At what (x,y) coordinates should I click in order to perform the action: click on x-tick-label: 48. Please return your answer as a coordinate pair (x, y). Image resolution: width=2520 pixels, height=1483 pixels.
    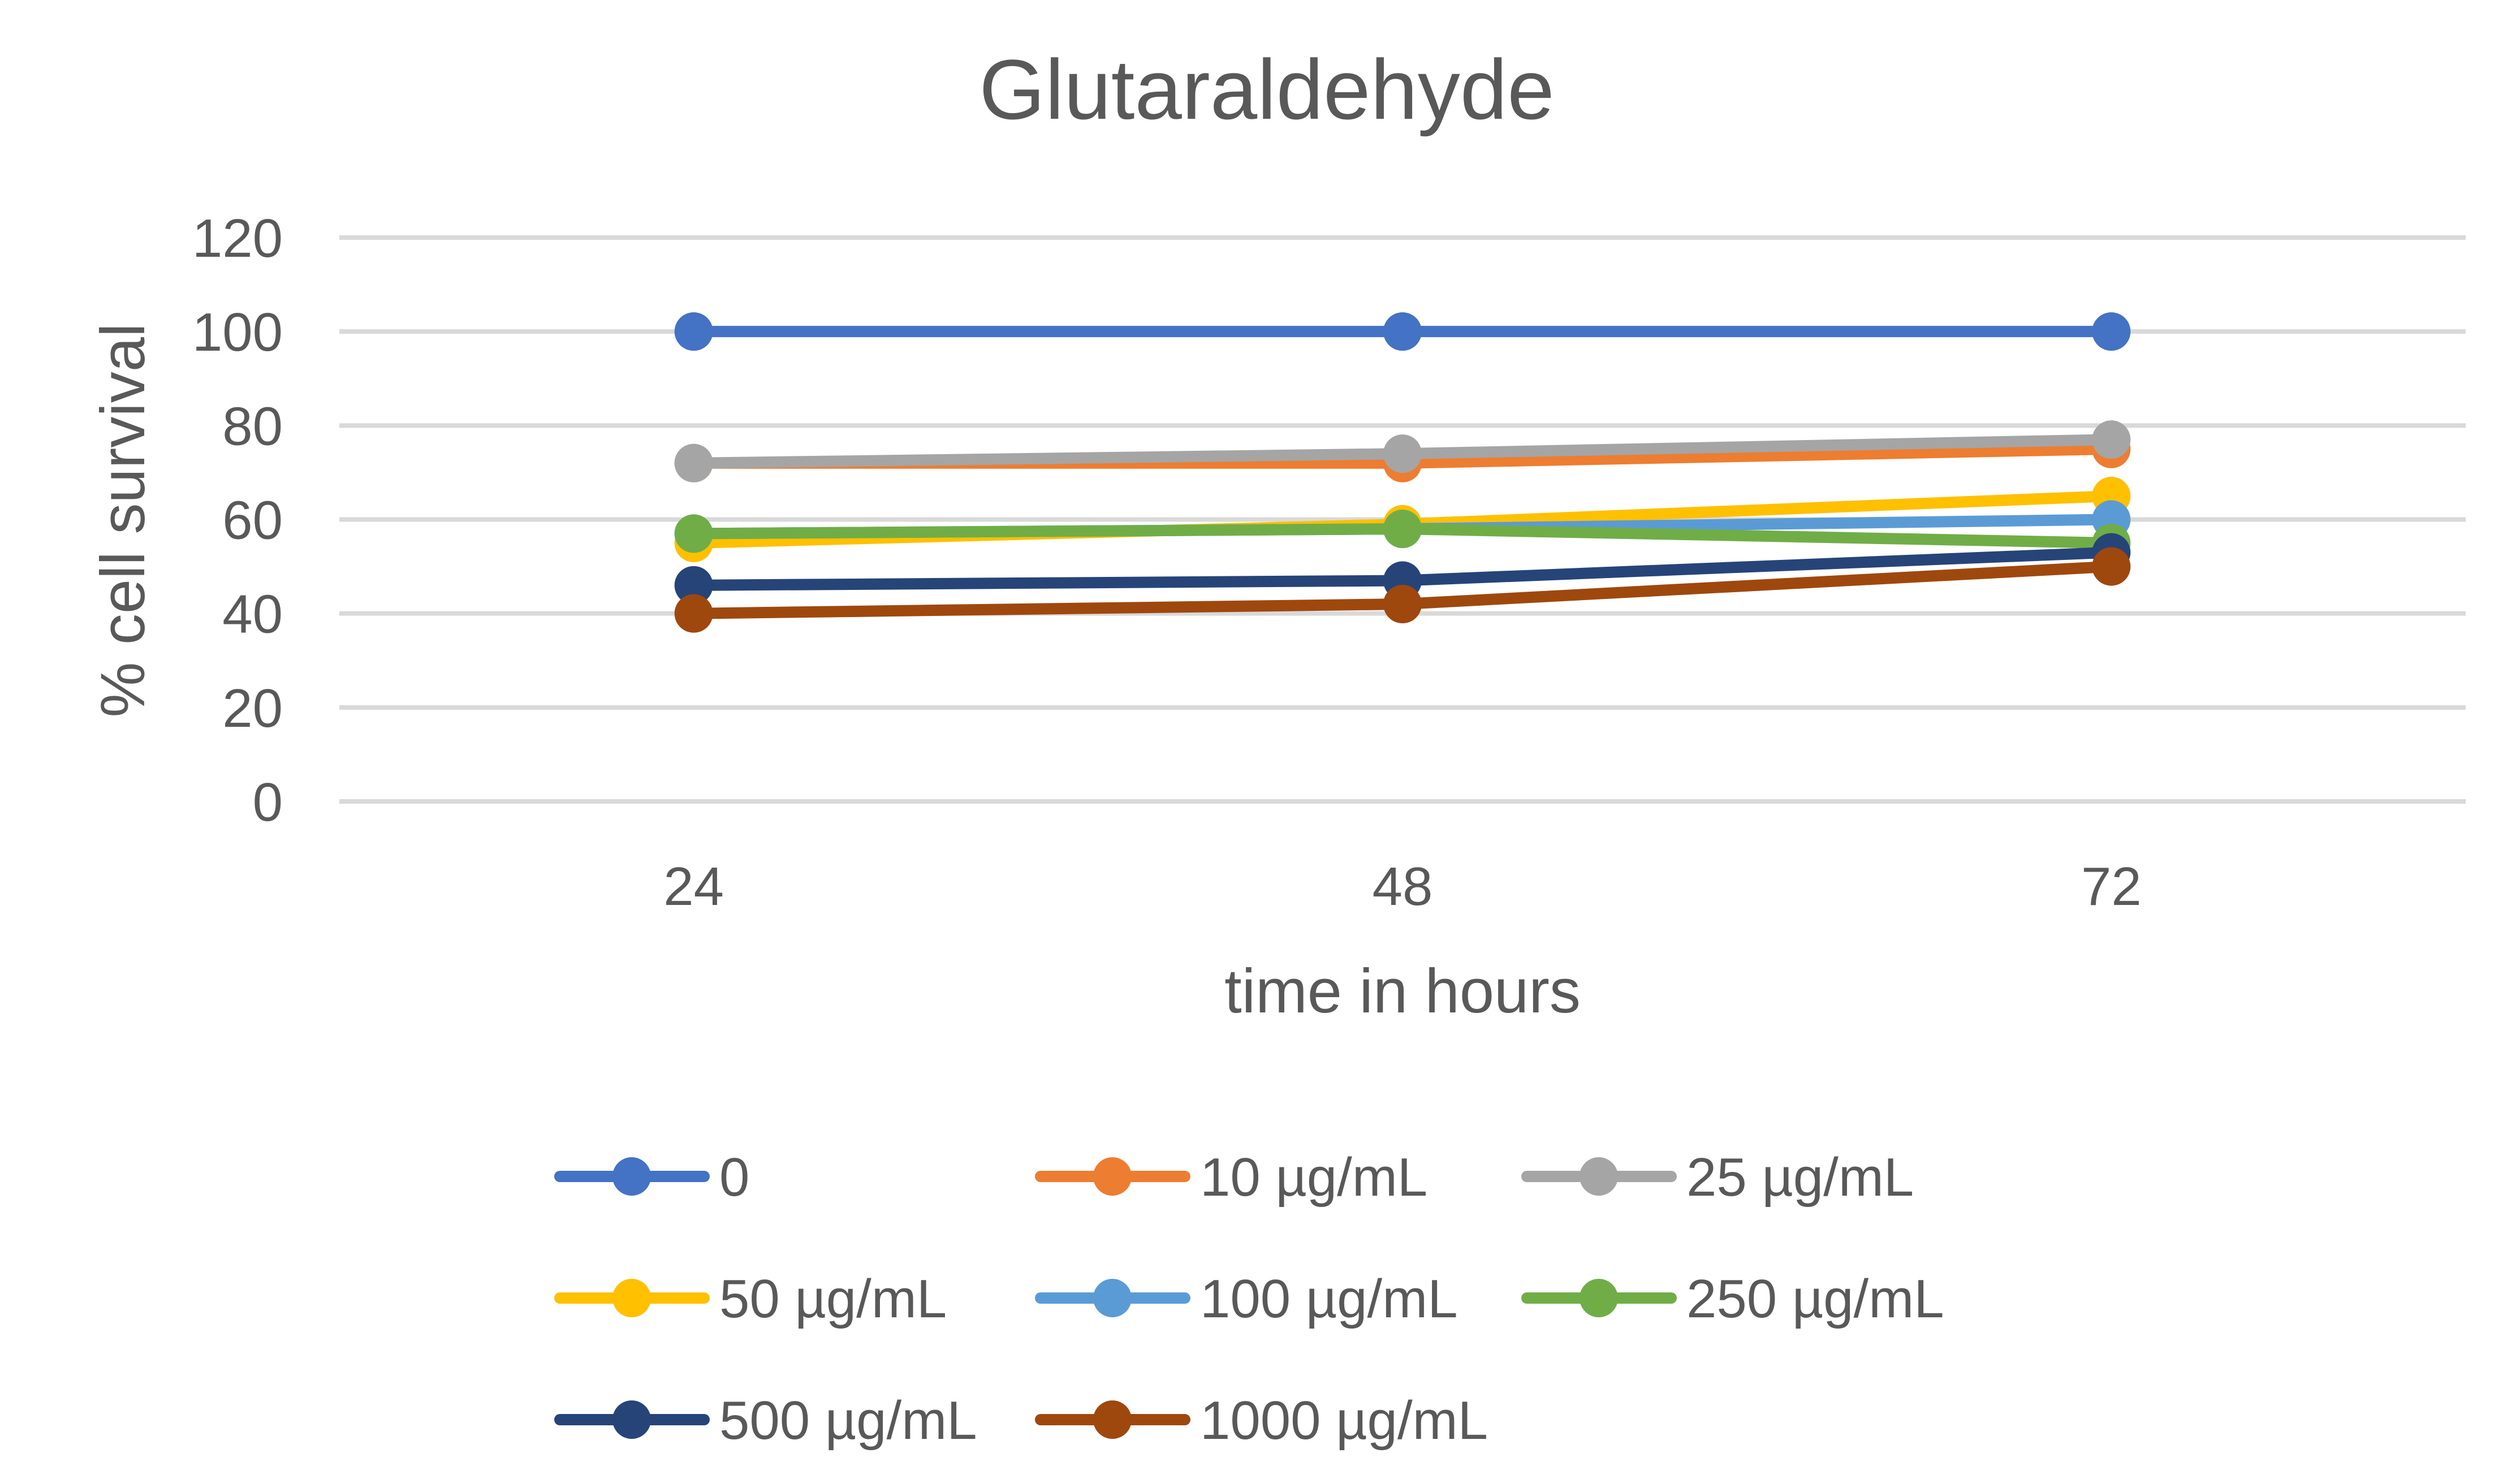
    Looking at the image, I should click on (1403, 887).